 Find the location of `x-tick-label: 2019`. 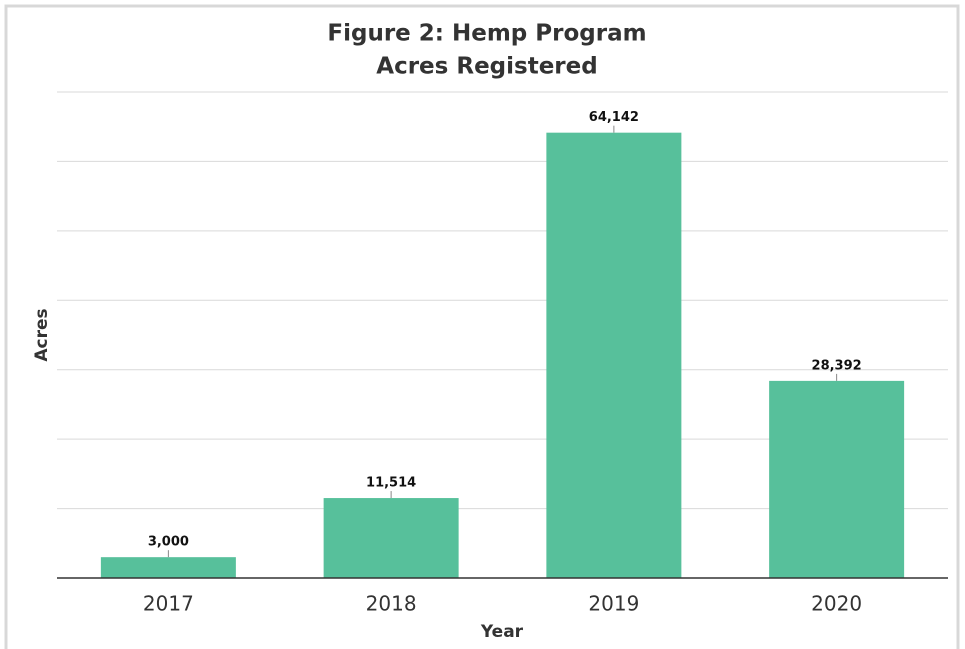

x-tick-label: 2019 is located at coordinates (613, 604).